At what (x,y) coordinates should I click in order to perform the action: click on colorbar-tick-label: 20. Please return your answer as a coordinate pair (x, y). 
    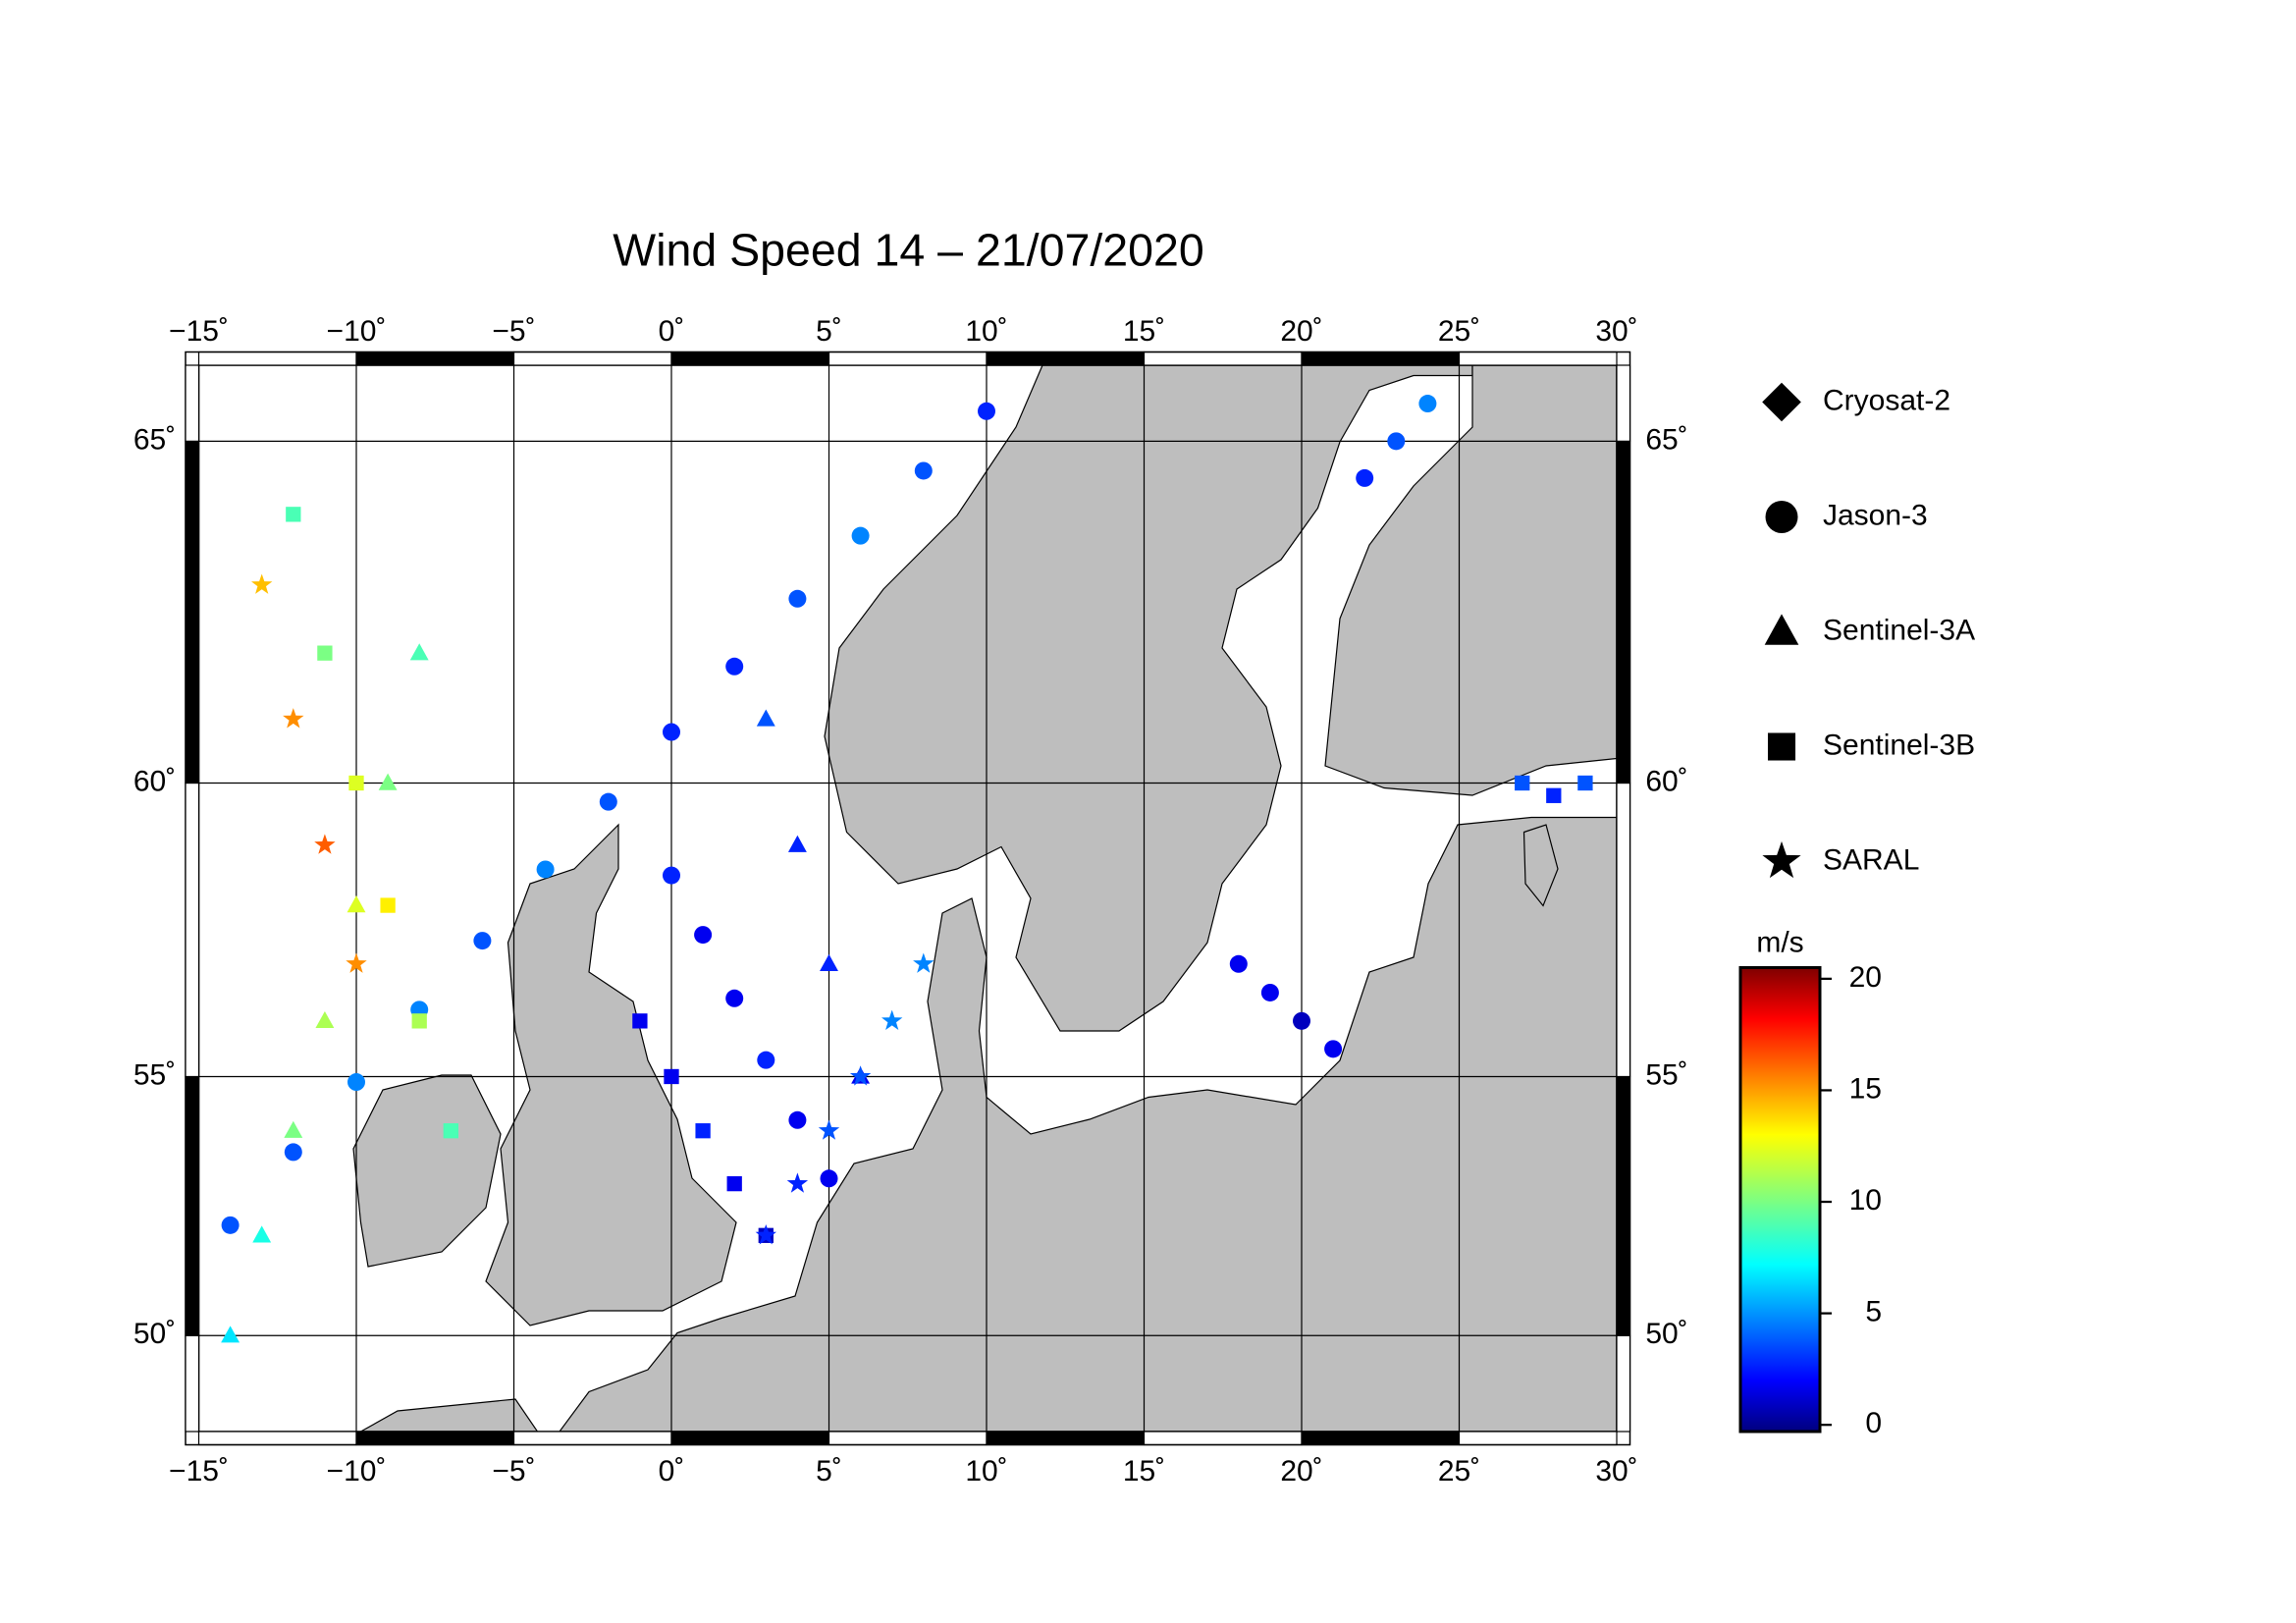
    Looking at the image, I should click on (1866, 977).